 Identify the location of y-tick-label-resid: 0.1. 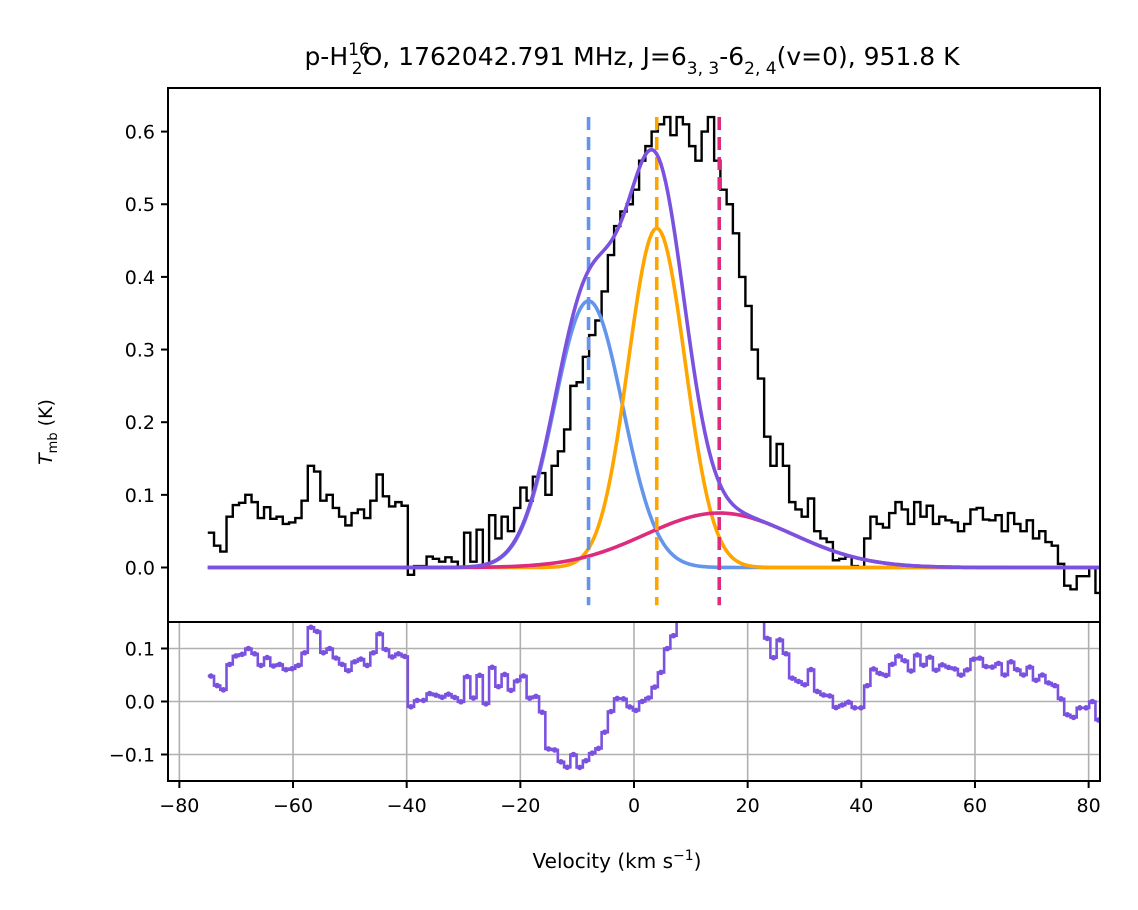
(140, 650).